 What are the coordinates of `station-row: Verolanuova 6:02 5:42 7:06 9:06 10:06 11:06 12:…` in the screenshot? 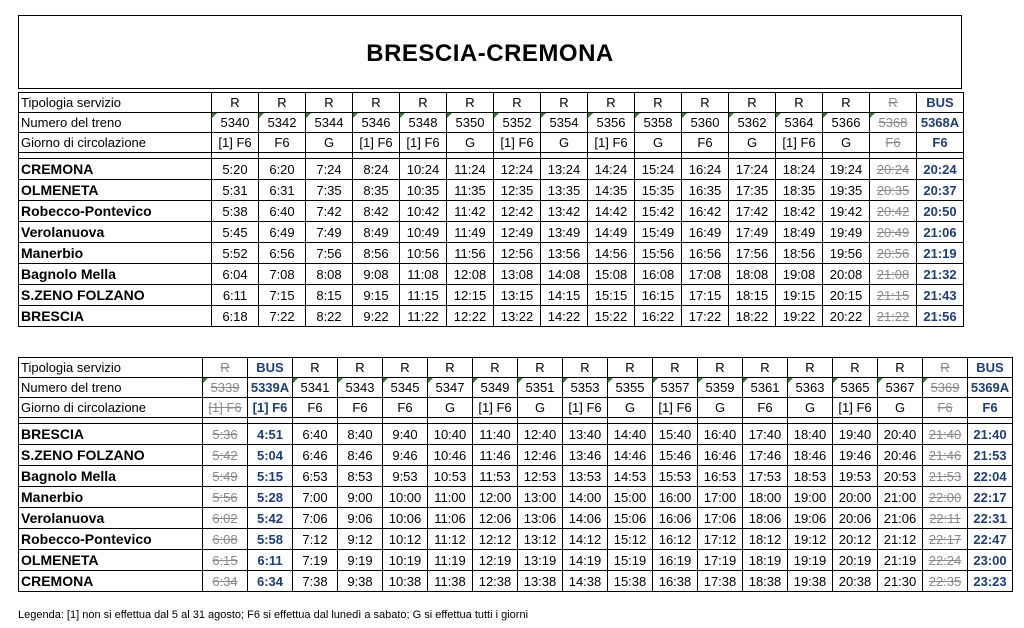 It's located at (515, 518).